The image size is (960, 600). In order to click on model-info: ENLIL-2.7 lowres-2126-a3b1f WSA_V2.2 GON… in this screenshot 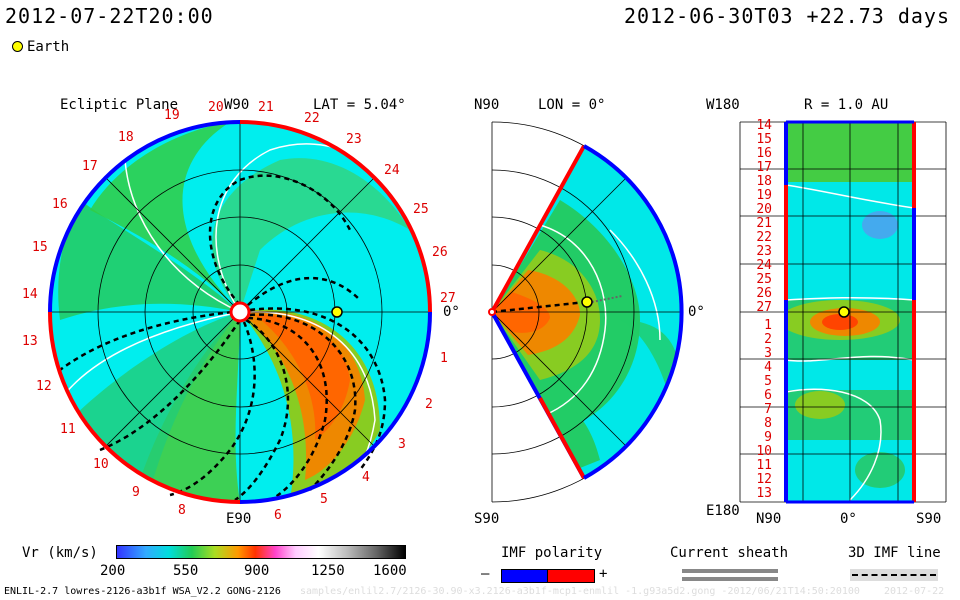, I will do `click(142, 591)`.